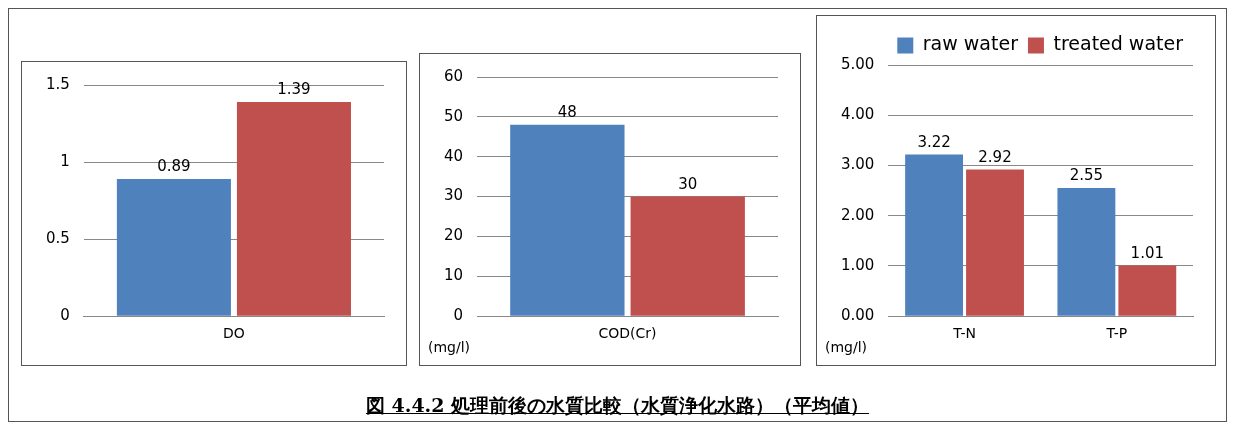 Image resolution: width=1237 pixels, height=432 pixels. What do you see at coordinates (567, 112) in the screenshot?
I see `data-label: 48` at bounding box center [567, 112].